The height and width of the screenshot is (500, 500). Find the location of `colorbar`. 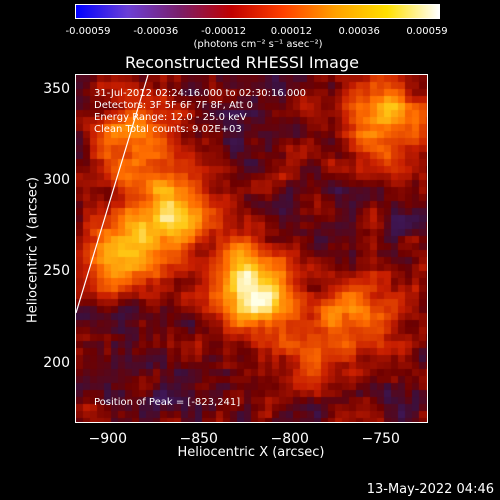

colorbar is located at coordinates (257, 11).